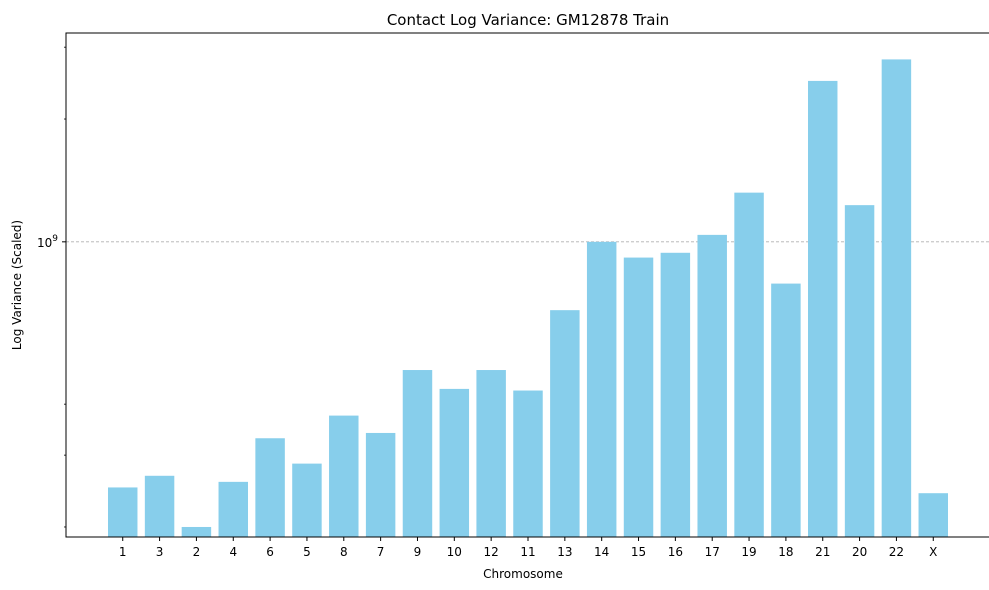  Describe the element at coordinates (160, 552) in the screenshot. I see `x-tick-label: 3` at that location.